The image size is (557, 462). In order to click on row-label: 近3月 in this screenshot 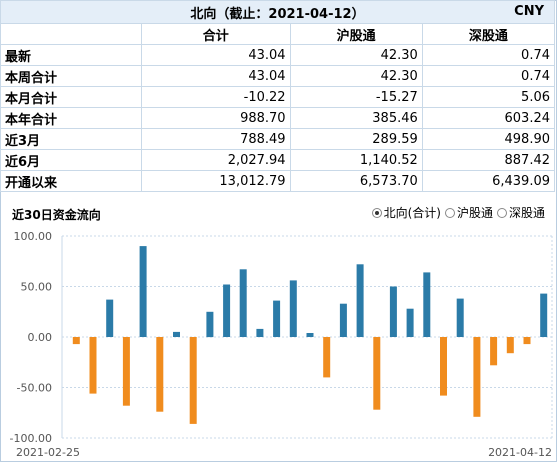, I will do `click(71, 139)`.